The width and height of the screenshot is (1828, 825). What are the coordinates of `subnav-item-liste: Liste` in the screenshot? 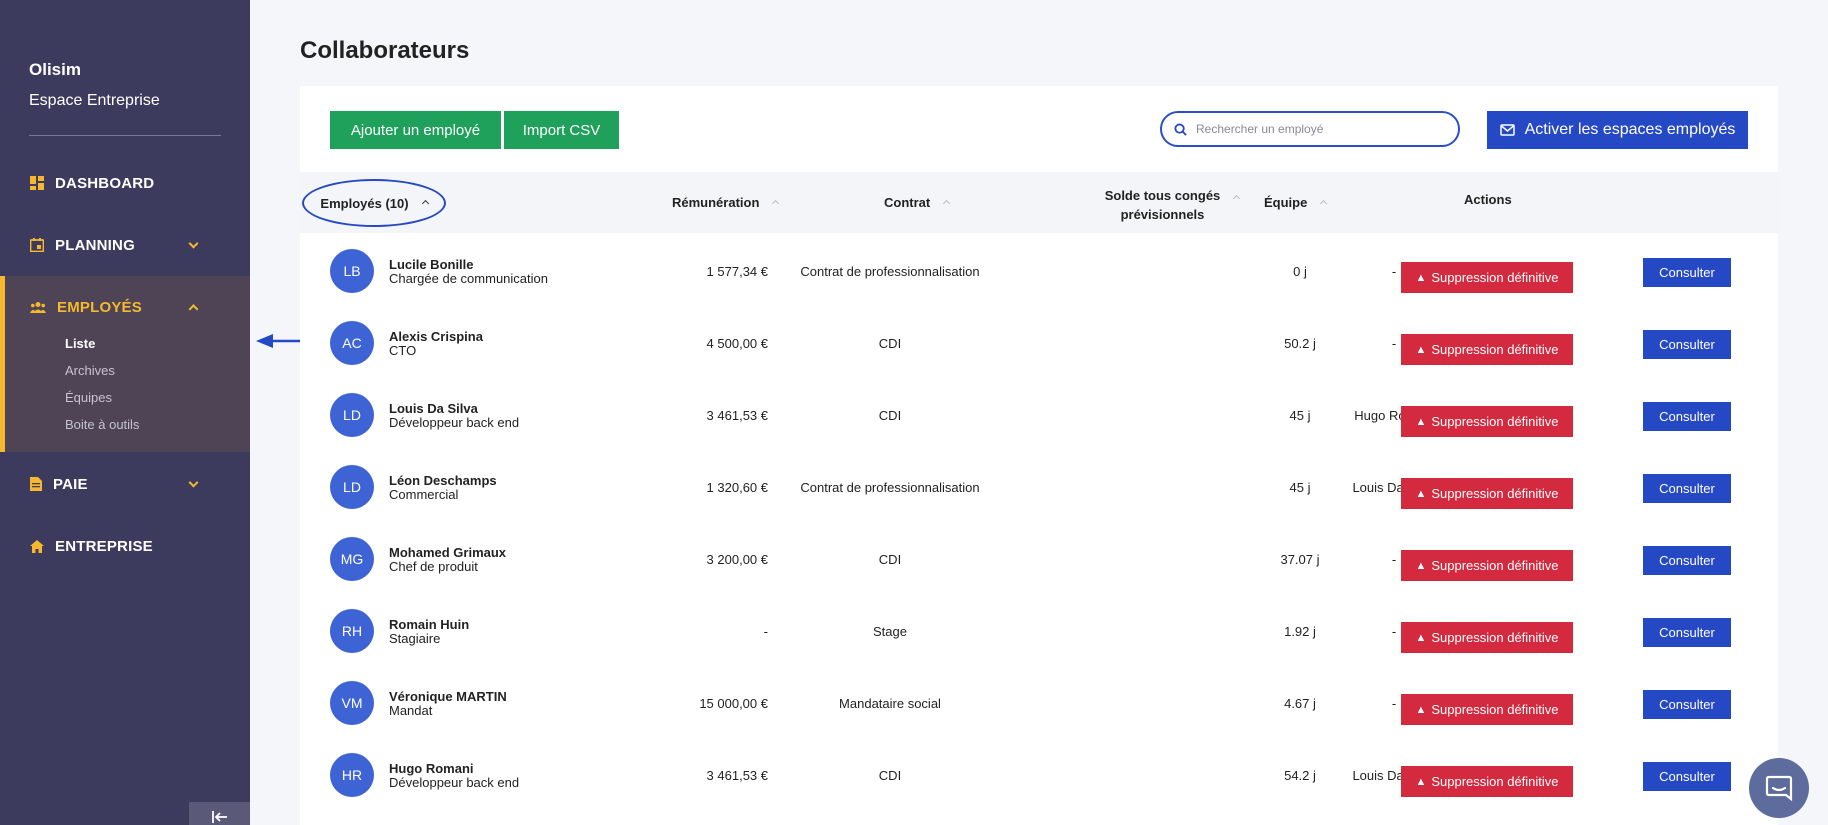 It's located at (80, 343).